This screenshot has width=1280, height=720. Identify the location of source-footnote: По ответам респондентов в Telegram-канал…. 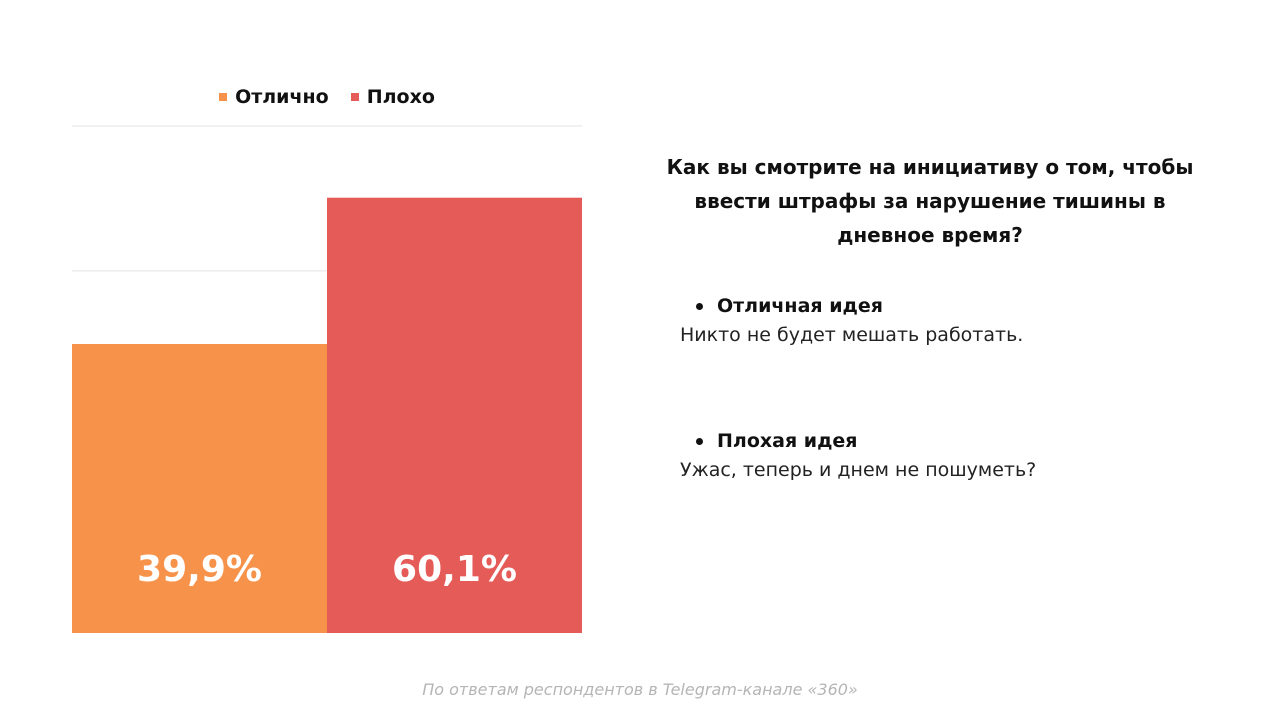
(640, 689).